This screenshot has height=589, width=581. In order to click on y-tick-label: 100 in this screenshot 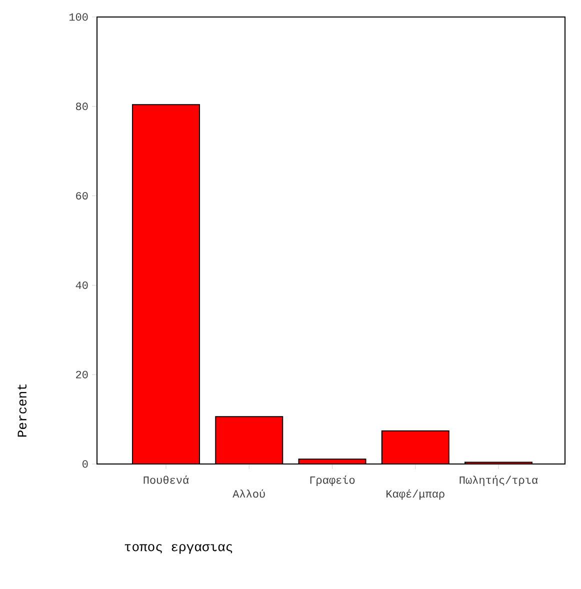, I will do `click(78, 17)`.